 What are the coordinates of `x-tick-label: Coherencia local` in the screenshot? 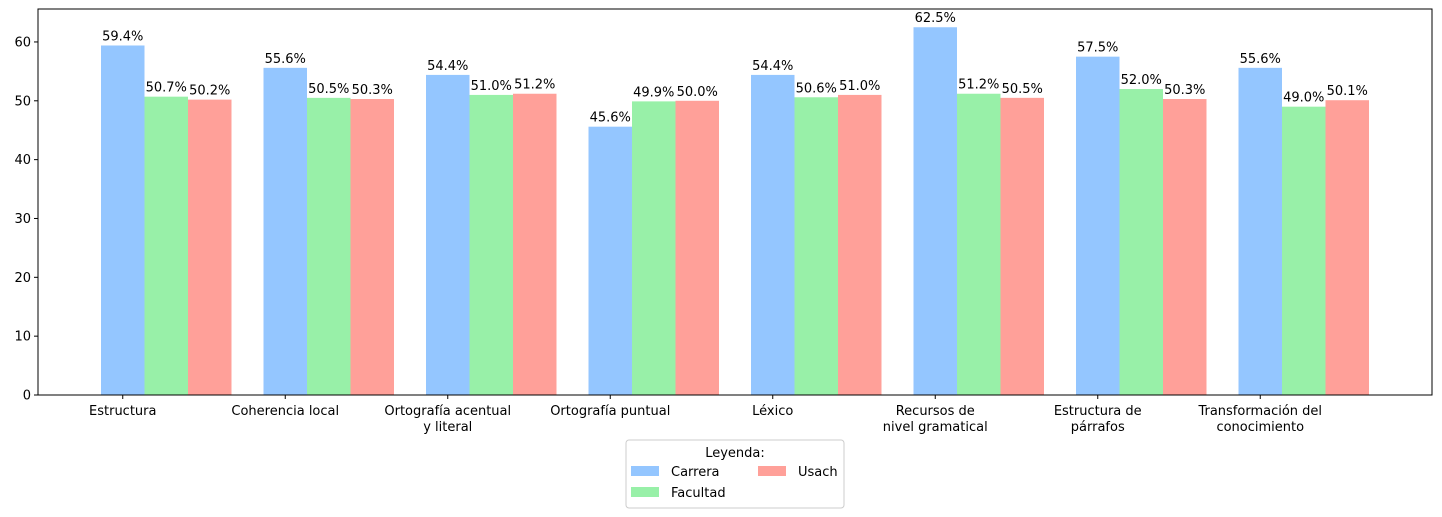 It's located at (285, 411).